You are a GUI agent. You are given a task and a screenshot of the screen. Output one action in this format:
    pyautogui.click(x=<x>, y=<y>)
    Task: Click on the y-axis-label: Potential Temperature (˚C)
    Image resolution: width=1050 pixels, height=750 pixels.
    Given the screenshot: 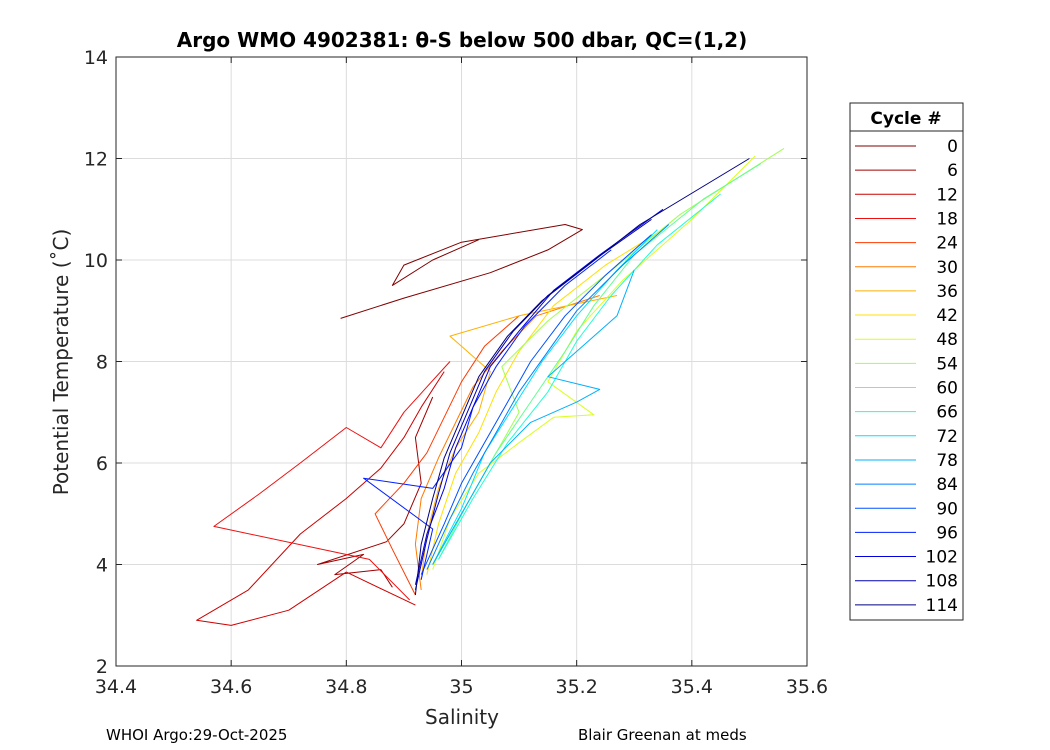 What is the action you would take?
    pyautogui.click(x=61, y=362)
    